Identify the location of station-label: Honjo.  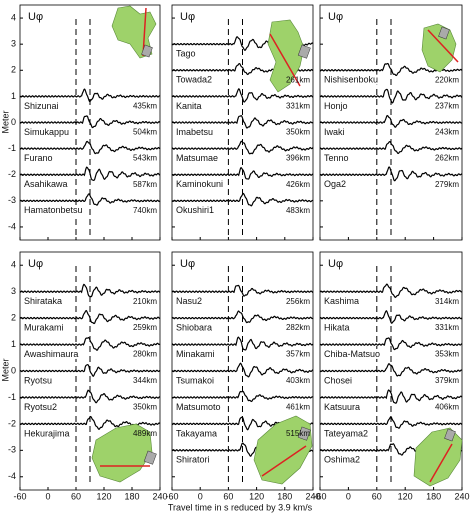
(336, 106).